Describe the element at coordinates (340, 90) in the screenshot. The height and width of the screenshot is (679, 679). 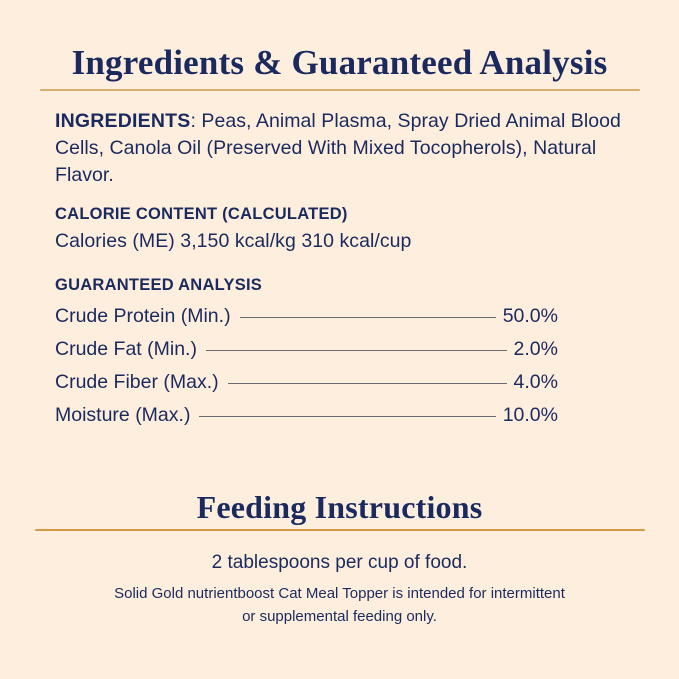
I see `title-divider-rule` at that location.